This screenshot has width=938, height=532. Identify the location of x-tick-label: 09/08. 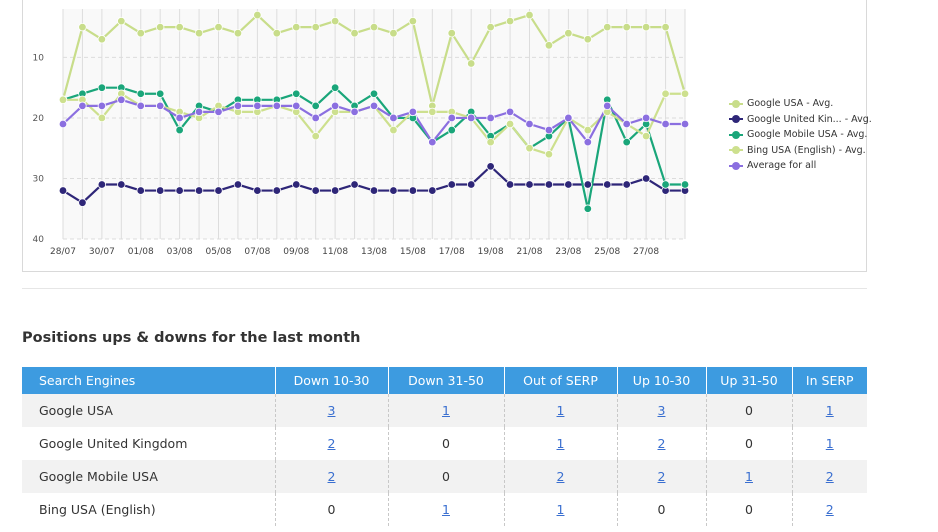
(296, 252).